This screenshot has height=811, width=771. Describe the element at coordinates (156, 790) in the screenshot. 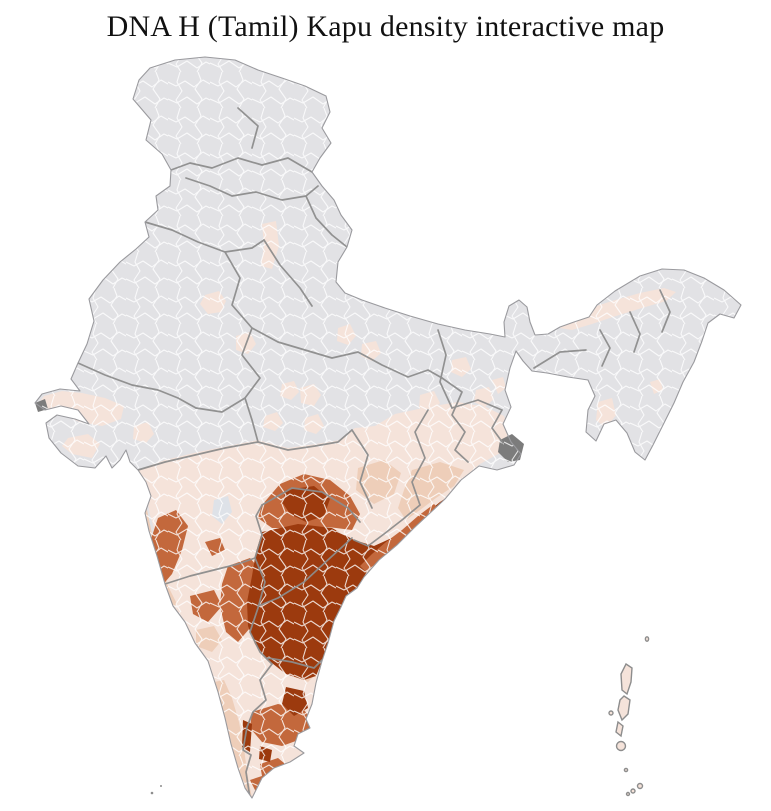

I see `lakshadweep-islands` at that location.